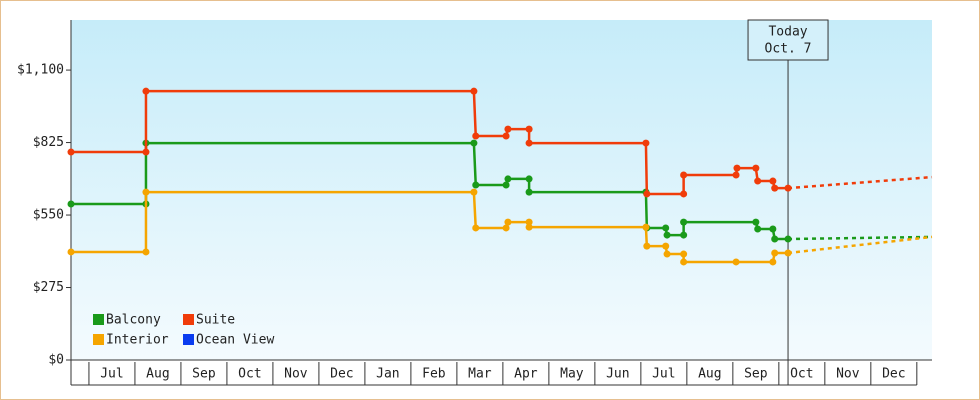  What do you see at coordinates (133, 320) in the screenshot?
I see `legend-label: Balcony` at bounding box center [133, 320].